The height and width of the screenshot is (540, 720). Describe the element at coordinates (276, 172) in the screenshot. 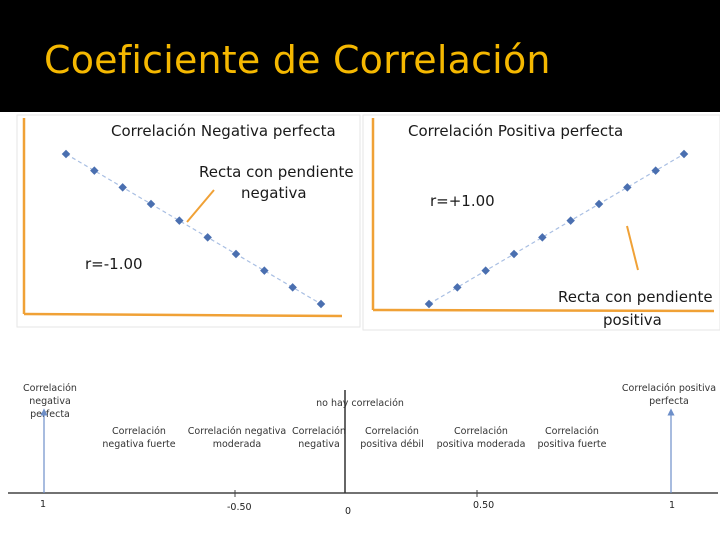

I see `neg-annotation-line1: Recta con pendiente` at that location.